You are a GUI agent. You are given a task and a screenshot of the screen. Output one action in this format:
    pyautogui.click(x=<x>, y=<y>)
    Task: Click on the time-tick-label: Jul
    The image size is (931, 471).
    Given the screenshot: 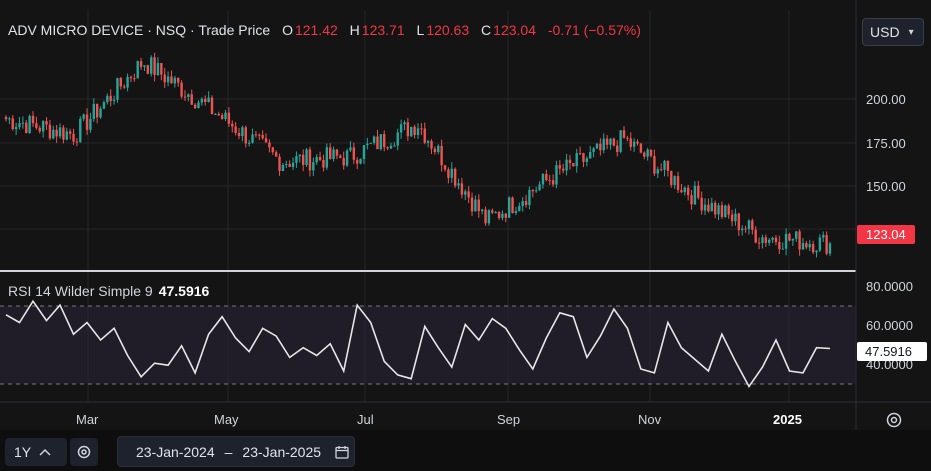 What is the action you would take?
    pyautogui.click(x=365, y=419)
    